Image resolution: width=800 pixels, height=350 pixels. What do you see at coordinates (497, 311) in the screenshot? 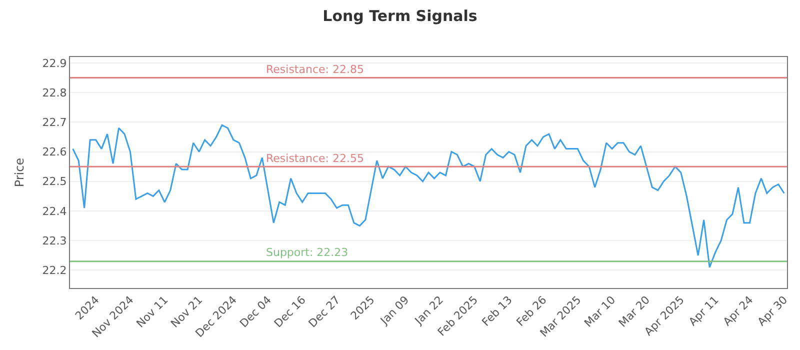
I see `x-tick-label: Feb 13` at bounding box center [497, 311].